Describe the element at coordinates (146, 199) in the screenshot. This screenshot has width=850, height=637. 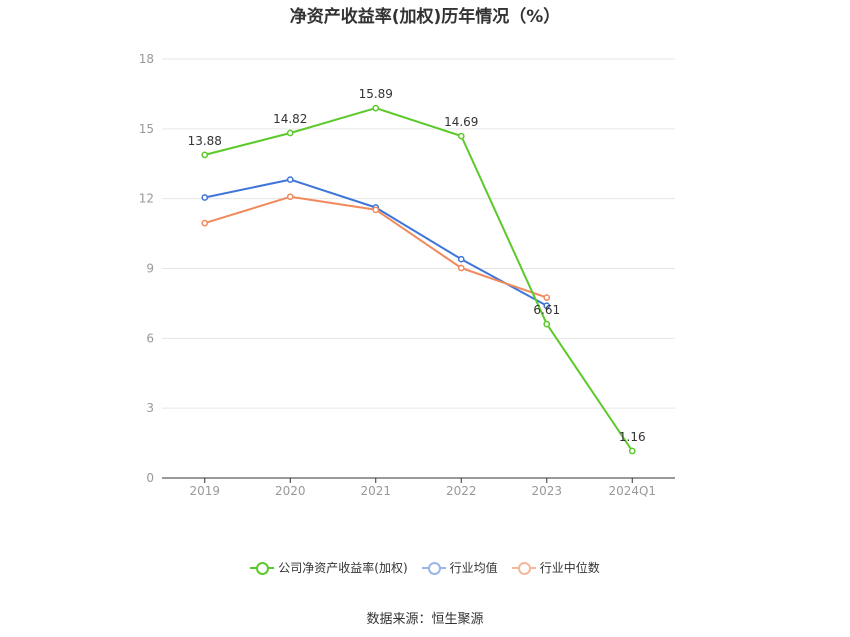
I see `y-tick-label: 12` at that location.